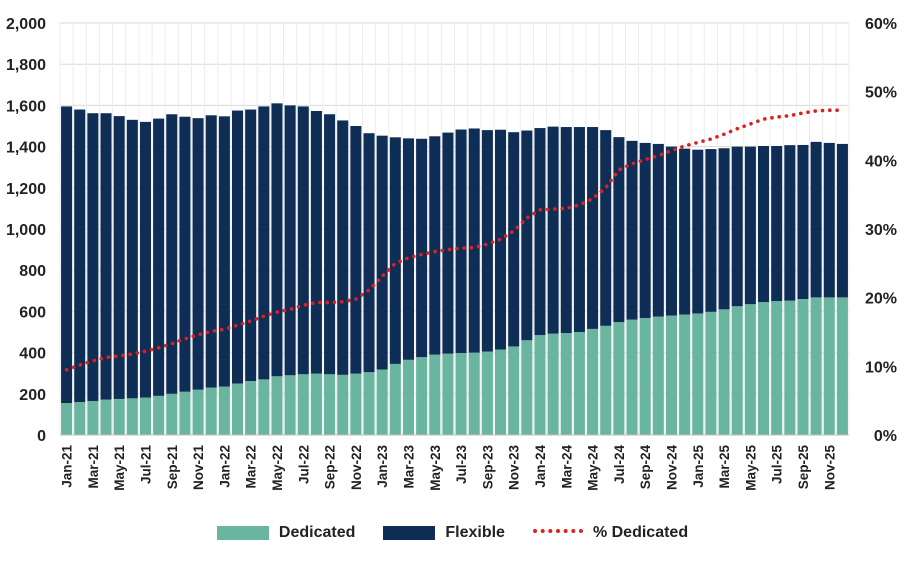 The image size is (905, 567). I want to click on x-tick-label: Mar-24, so click(566, 467).